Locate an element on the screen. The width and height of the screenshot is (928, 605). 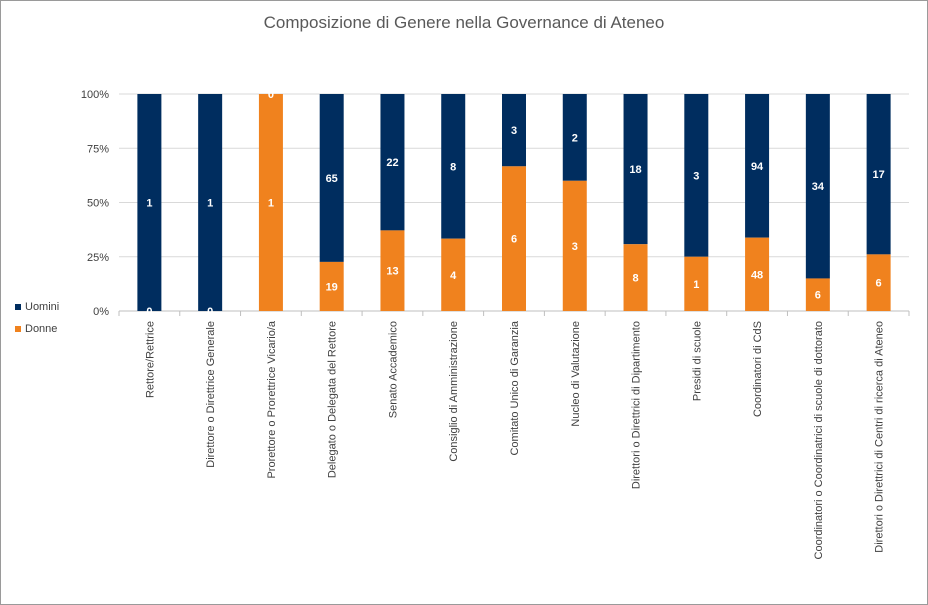
x-category-label: Comitato Unico di Garanzia is located at coordinates (515, 387).